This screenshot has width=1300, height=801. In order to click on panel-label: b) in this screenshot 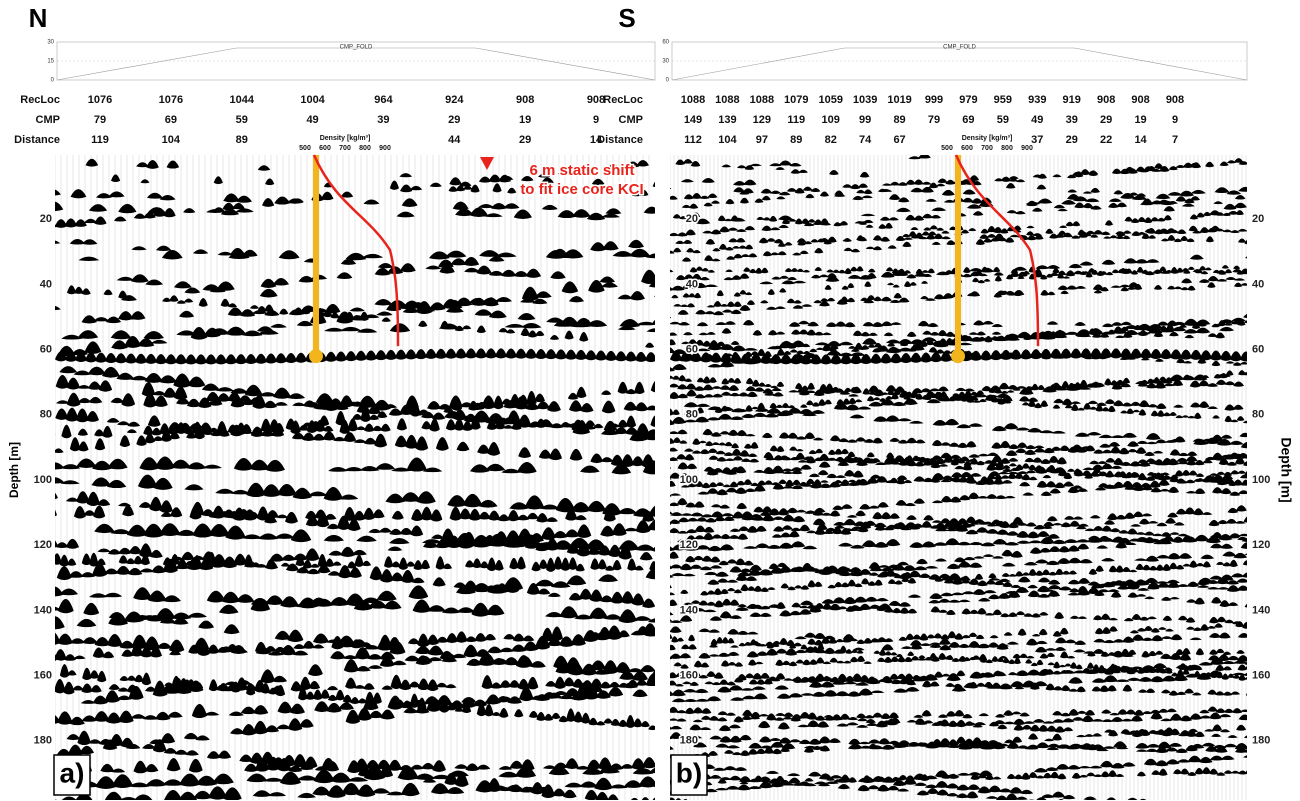, I will do `click(689, 772)`.